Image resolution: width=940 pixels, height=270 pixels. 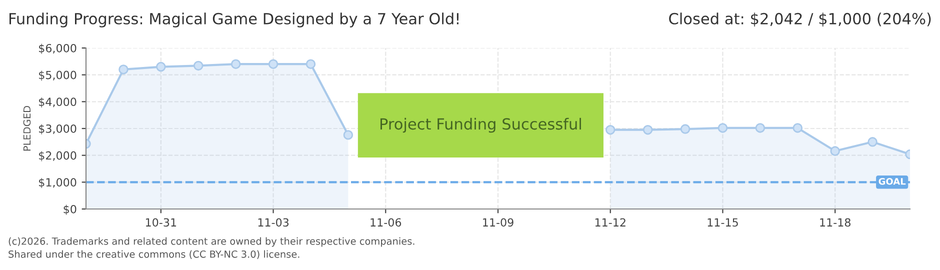 What do you see at coordinates (57, 75) in the screenshot?
I see `y-tick-label: $5,000` at bounding box center [57, 75].